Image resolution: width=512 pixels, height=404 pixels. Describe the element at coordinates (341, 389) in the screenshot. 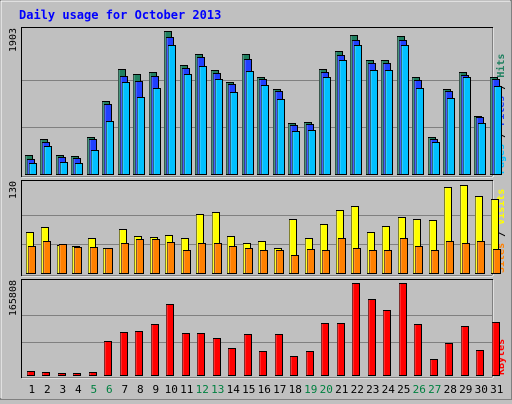

I see `x-tick-label-day-21: 21` at that location.